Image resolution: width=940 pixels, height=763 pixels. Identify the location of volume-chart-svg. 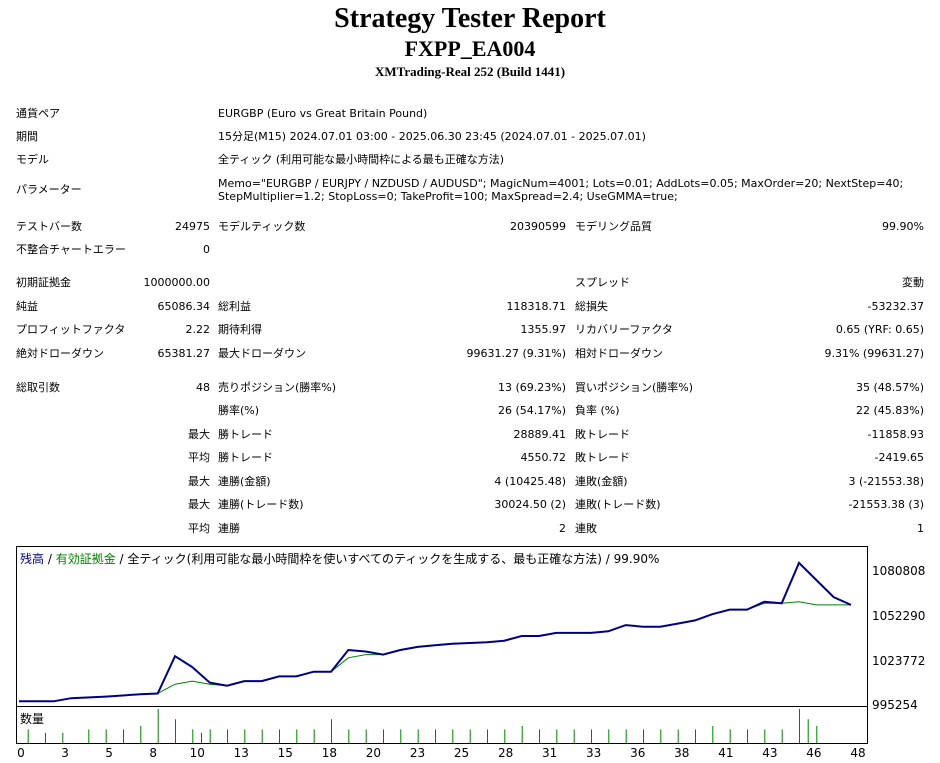
(422, 726).